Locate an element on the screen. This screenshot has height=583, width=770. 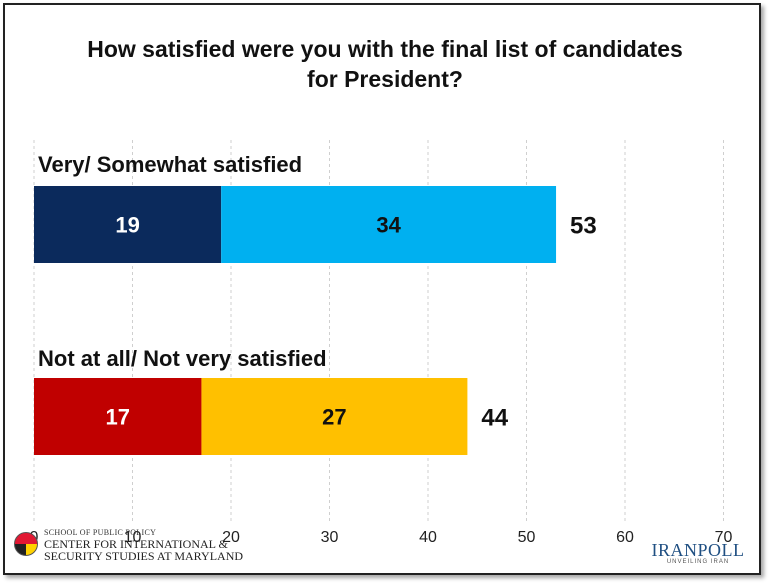
bar-value-label: 34 is located at coordinates (388, 225).